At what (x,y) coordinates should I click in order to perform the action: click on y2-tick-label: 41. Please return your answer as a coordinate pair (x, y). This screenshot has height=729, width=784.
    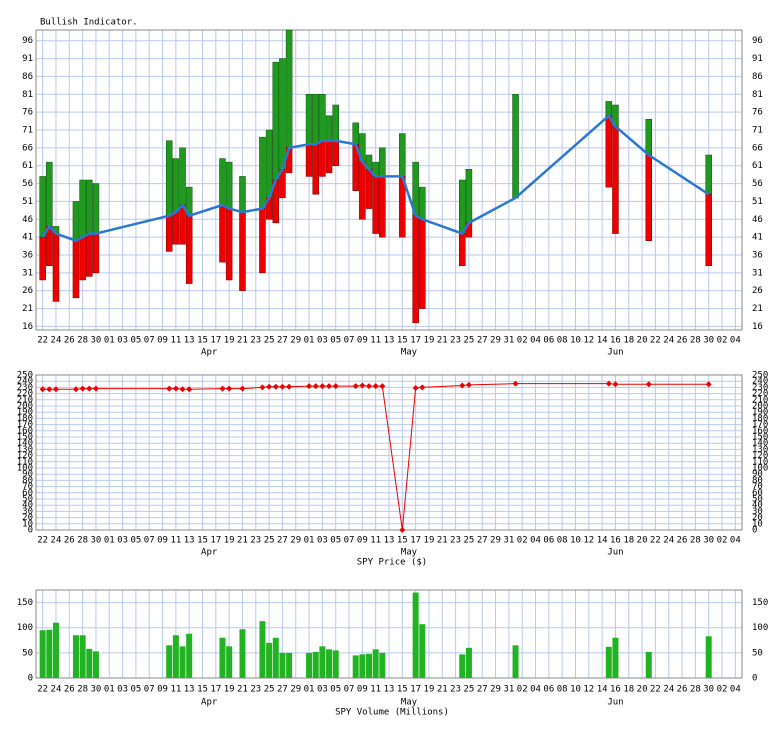
    Looking at the image, I should click on (757, 238).